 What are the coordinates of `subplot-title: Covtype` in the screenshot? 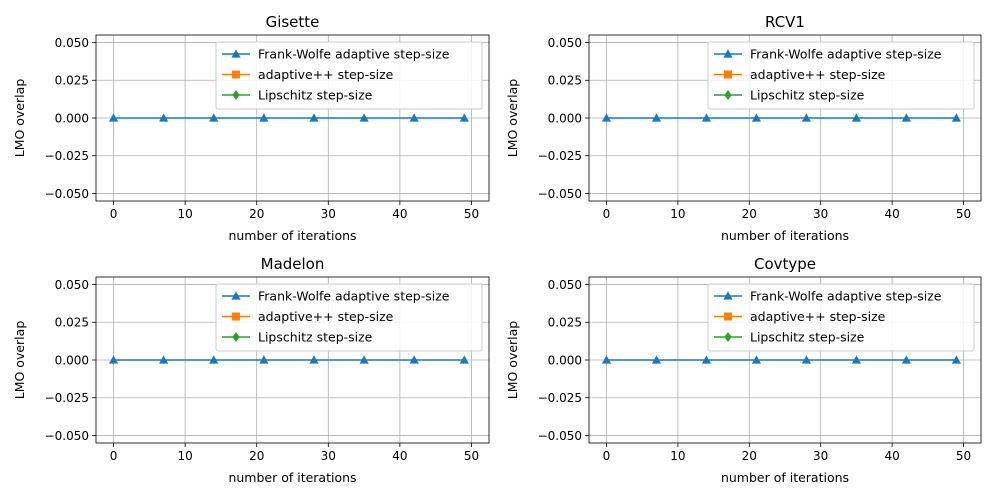 It's located at (785, 264).